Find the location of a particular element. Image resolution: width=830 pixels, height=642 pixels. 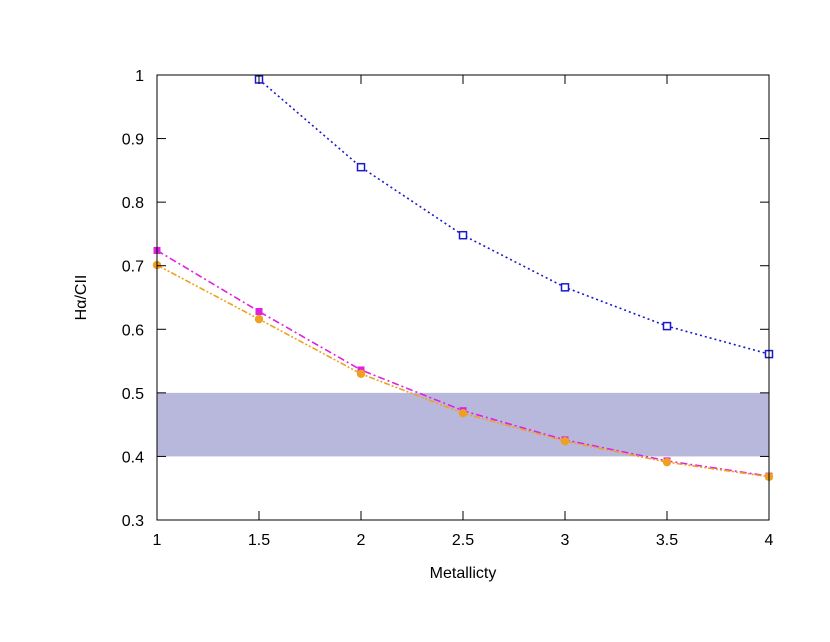

x-tick-label-2: 2 is located at coordinates (361, 540).